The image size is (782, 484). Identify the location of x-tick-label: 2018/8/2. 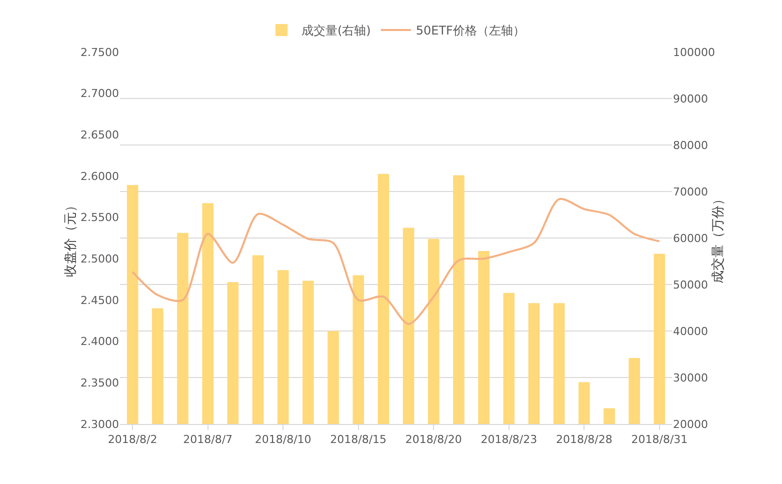
(133, 439).